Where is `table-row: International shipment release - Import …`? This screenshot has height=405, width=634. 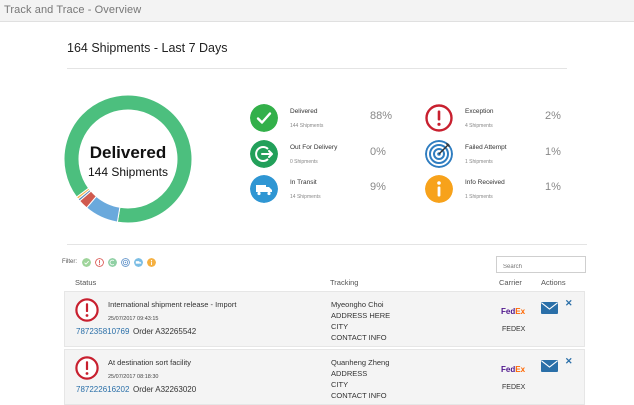
table-row: International shipment release - Import … is located at coordinates (324, 319).